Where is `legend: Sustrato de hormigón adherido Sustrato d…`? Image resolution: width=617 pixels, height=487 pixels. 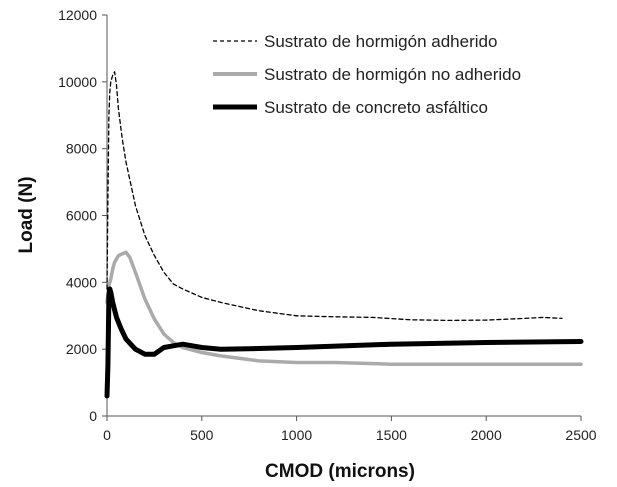
legend: Sustrato de hormigón adherido Sustrato d… is located at coordinates (367, 74).